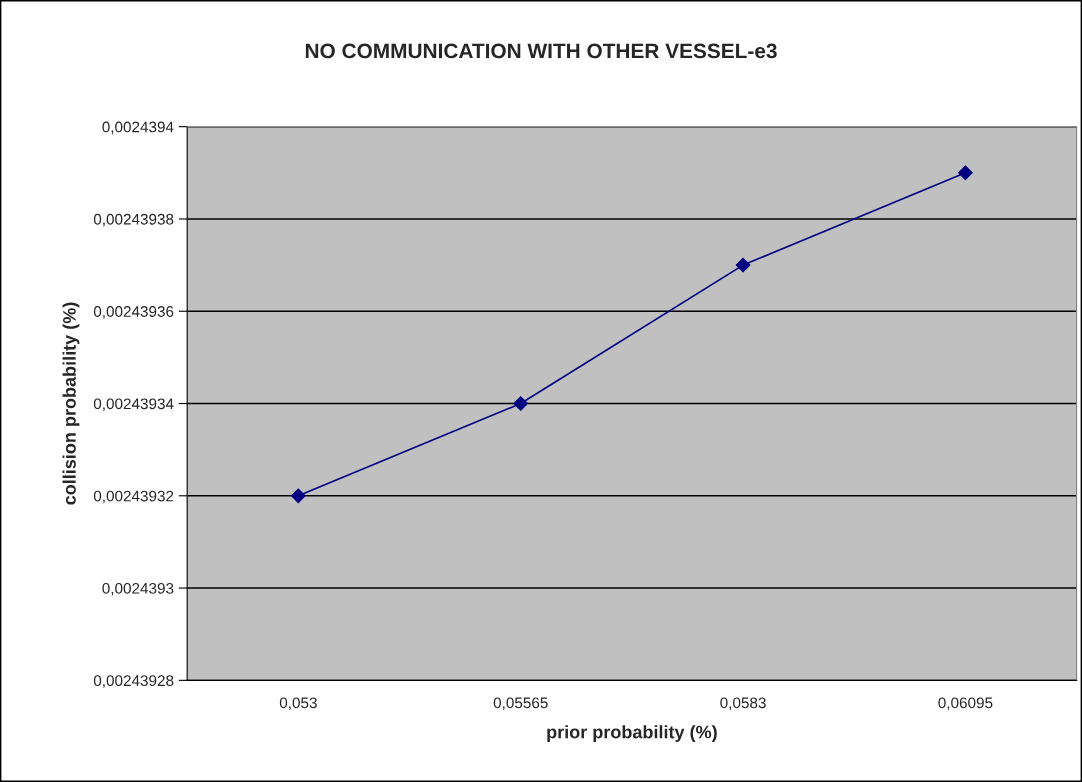 The width and height of the screenshot is (1082, 782). Describe the element at coordinates (632, 733) in the screenshot. I see `x-axis-title: prior probability (%)` at that location.